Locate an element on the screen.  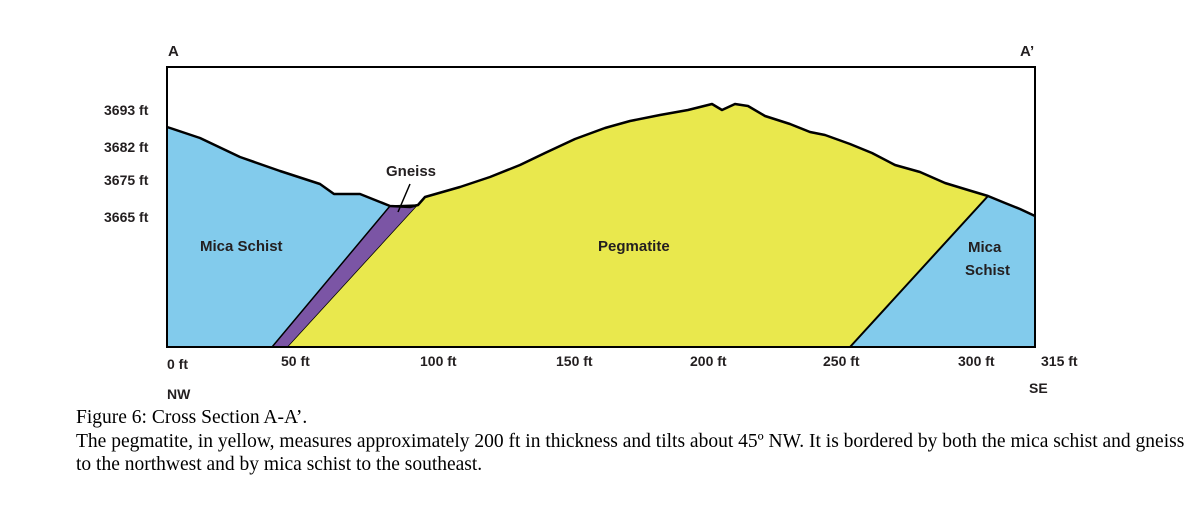
contact-pegmatite-schist is located at coordinates (919, 271).